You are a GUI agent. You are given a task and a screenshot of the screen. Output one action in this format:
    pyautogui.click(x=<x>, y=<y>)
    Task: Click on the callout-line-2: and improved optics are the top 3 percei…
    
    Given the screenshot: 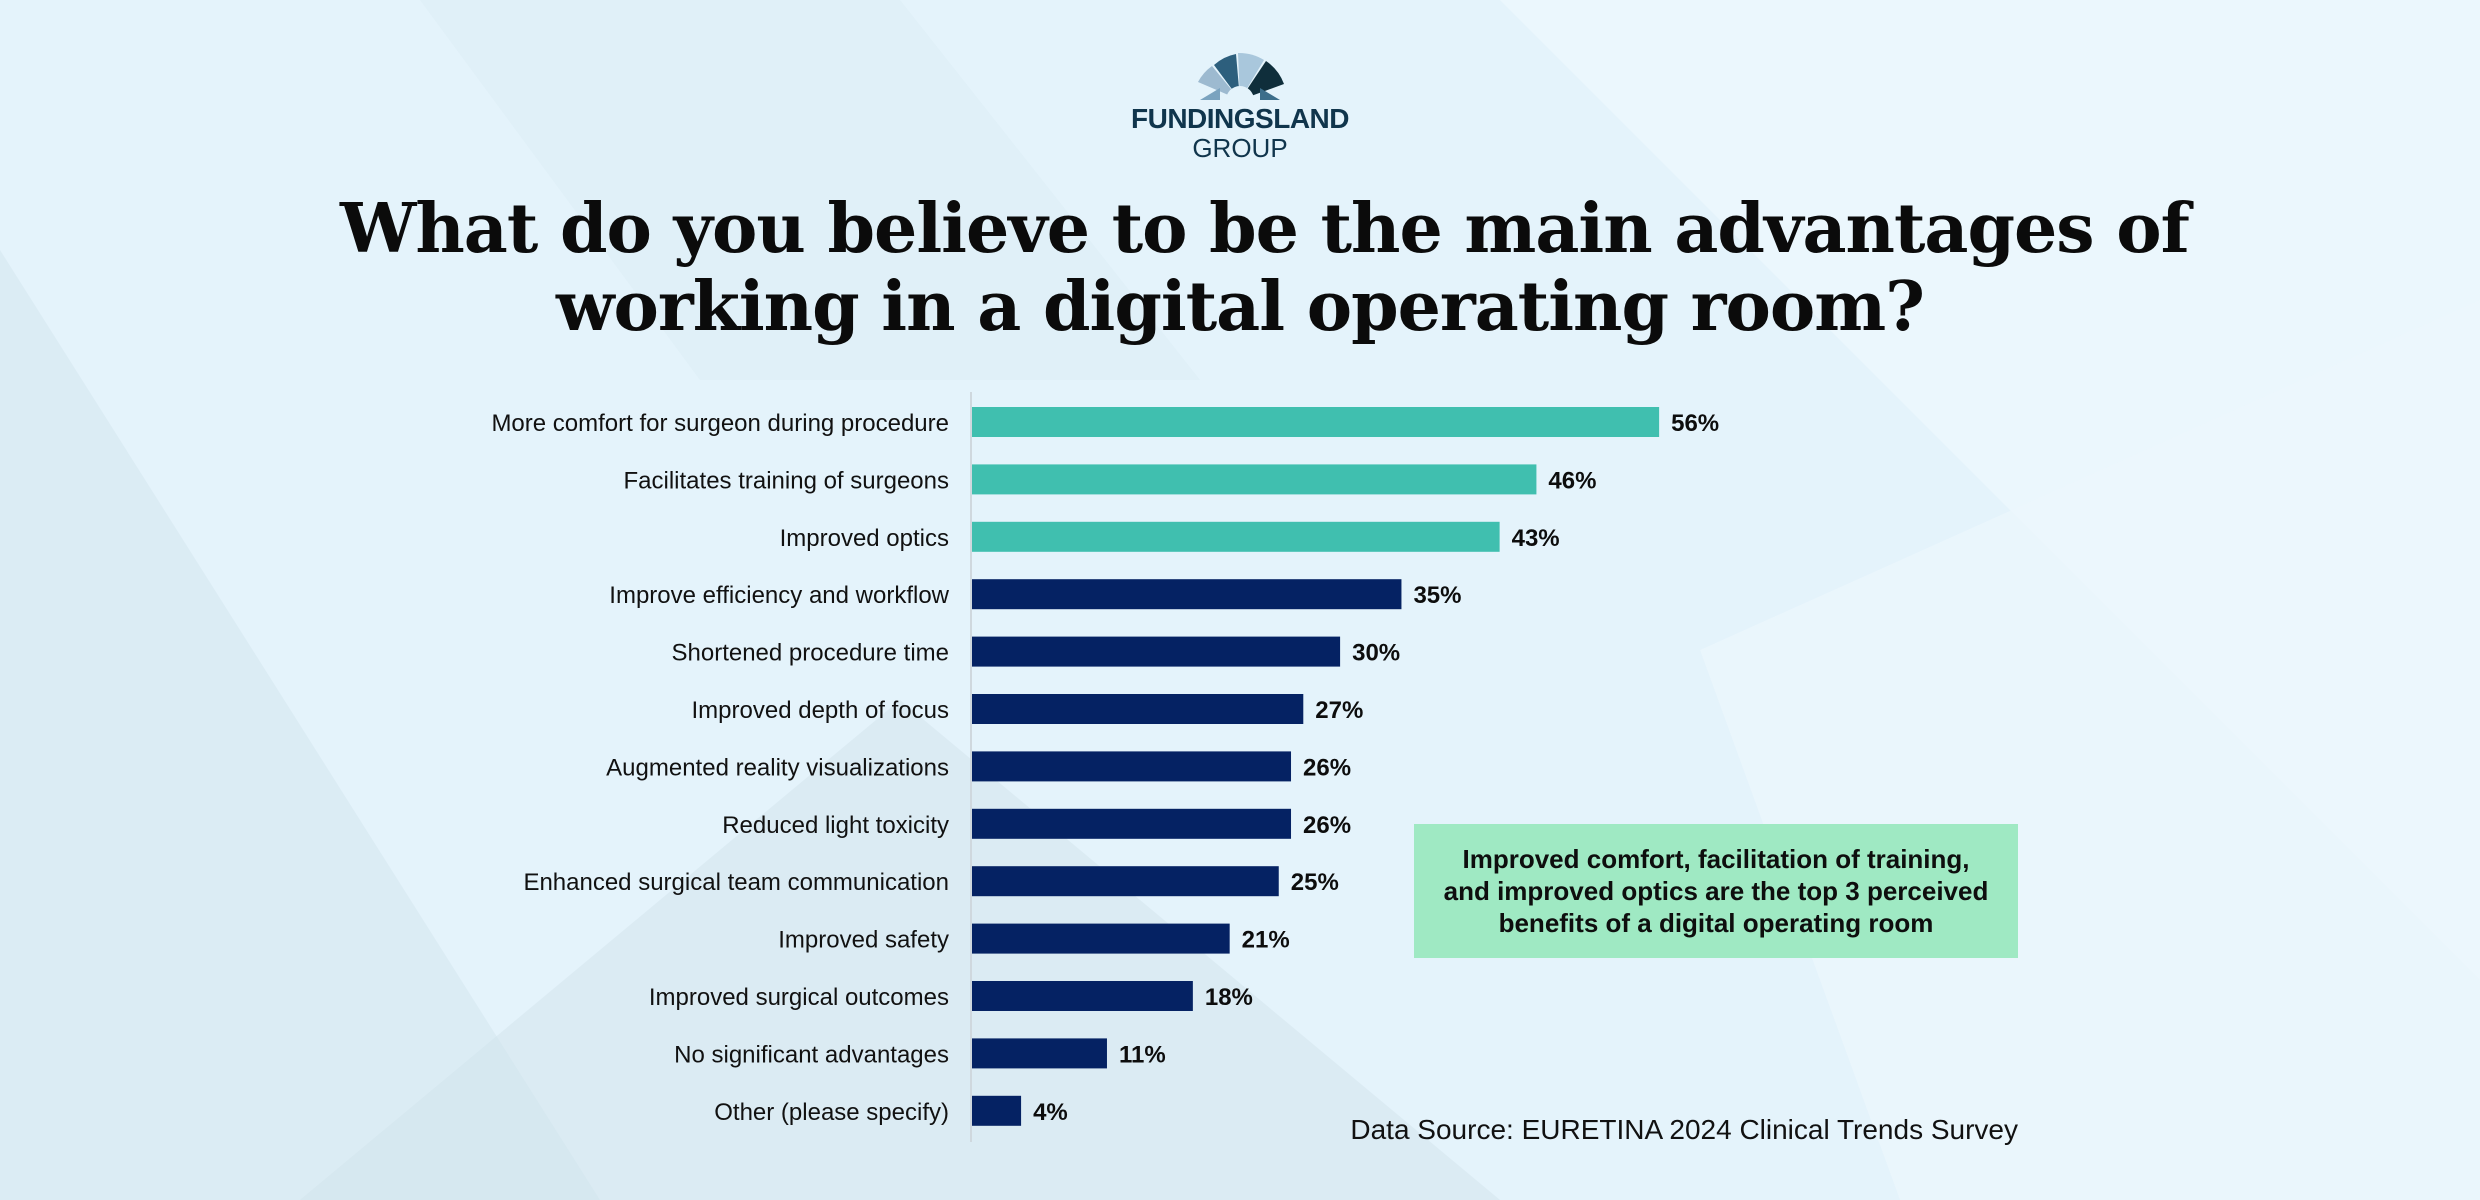 What is the action you would take?
    pyautogui.click(x=1716, y=891)
    